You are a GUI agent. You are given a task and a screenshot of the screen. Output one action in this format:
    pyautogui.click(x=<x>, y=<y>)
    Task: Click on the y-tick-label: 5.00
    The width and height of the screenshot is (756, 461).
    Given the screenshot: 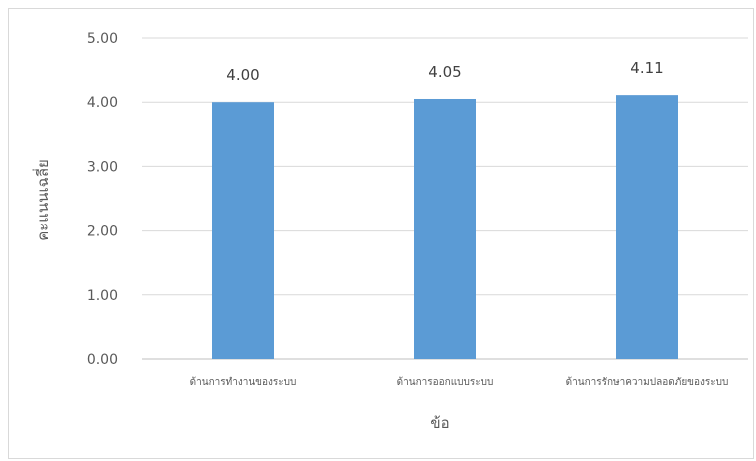 What is the action you would take?
    pyautogui.click(x=102, y=39)
    